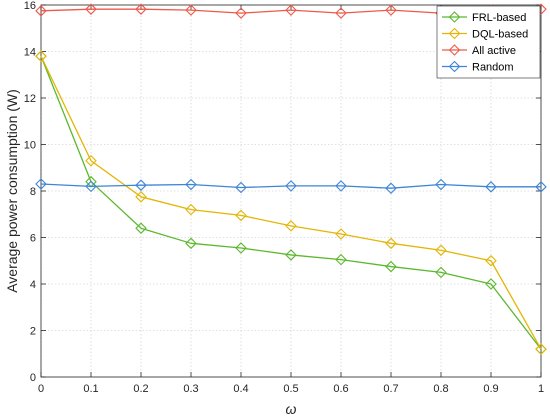  What do you see at coordinates (33, 378) in the screenshot?
I see `y-tick-label: 0` at bounding box center [33, 378].